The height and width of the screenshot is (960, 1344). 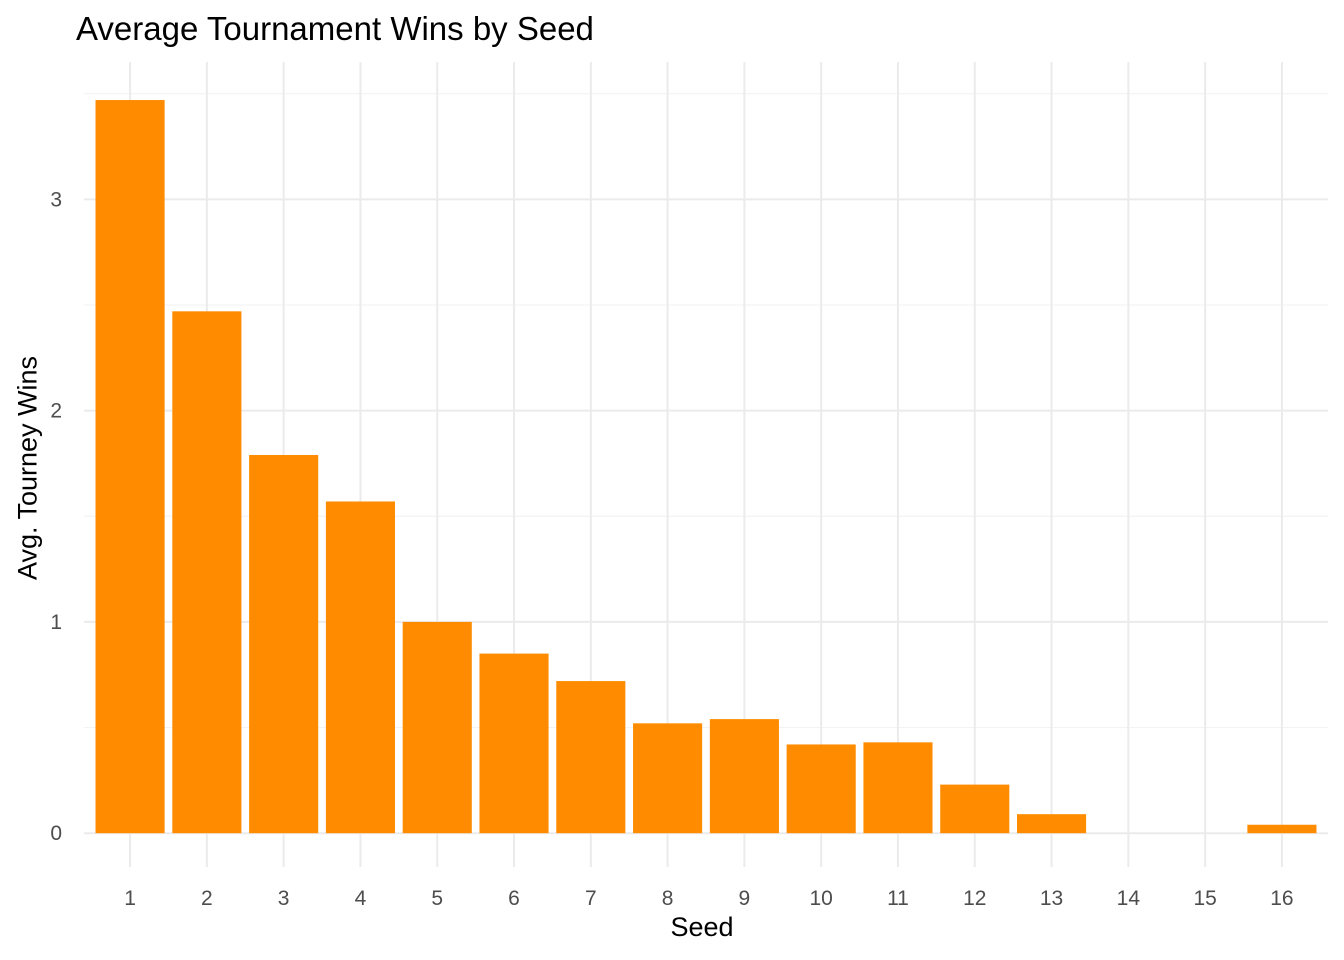 What do you see at coordinates (335, 28) in the screenshot?
I see `chart-title: Average Tournament Wins by Seed` at bounding box center [335, 28].